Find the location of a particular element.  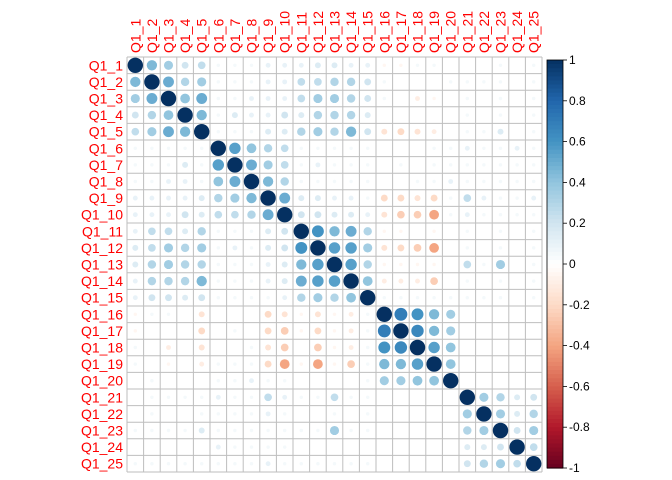

col-label-Q1_10: Q1_10 is located at coordinates (285, 32).